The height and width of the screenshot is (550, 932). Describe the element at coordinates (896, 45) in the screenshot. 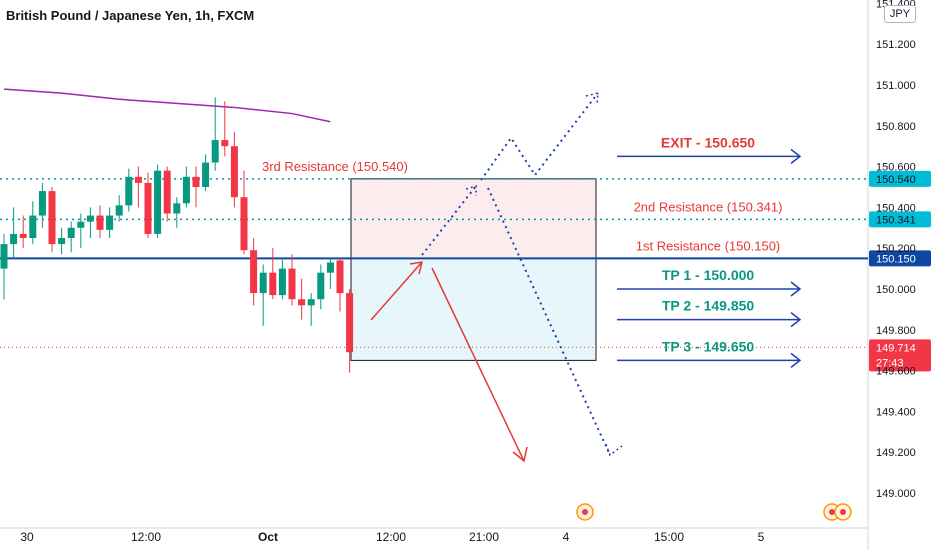

I see `y-tick-label: 151.200` at that location.